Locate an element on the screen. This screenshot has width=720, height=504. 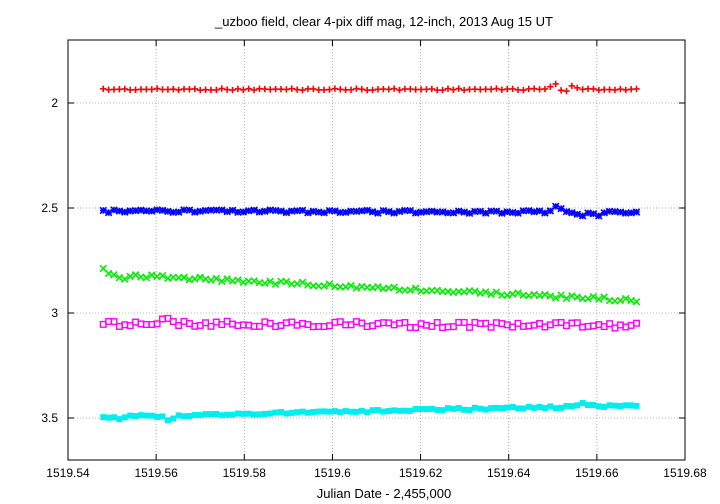
x-tick-label: 1519.68 is located at coordinates (685, 473).